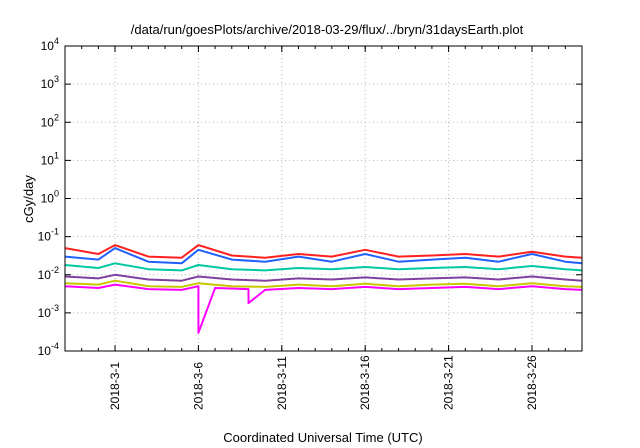  Describe the element at coordinates (48, 311) in the screenshot. I see `y-tick-label: 10⁻³` at that location.